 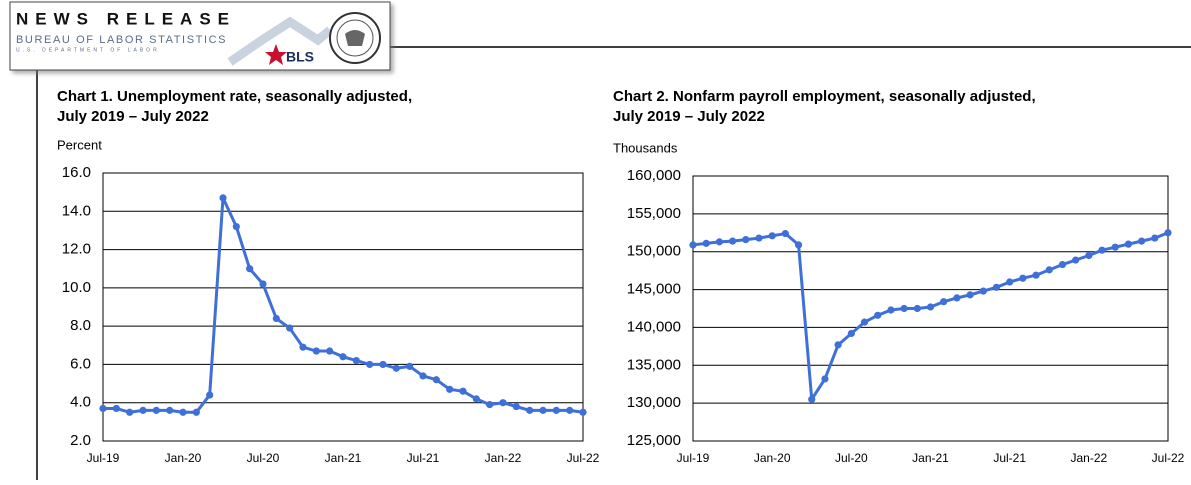 I want to click on seal-inner, so click(x=355, y=38).